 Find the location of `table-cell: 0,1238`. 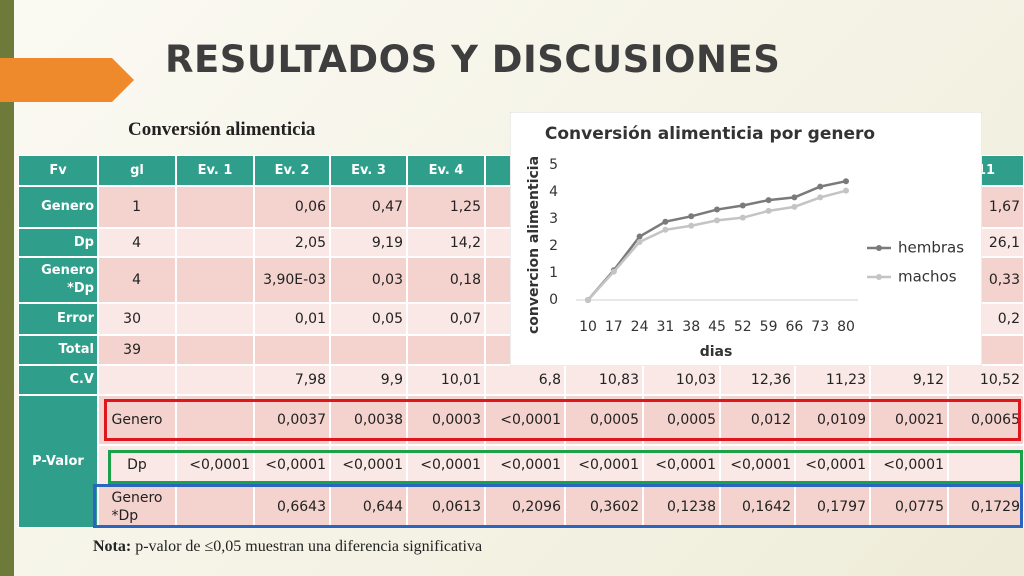

table-cell: 0,1238 is located at coordinates (681, 506).